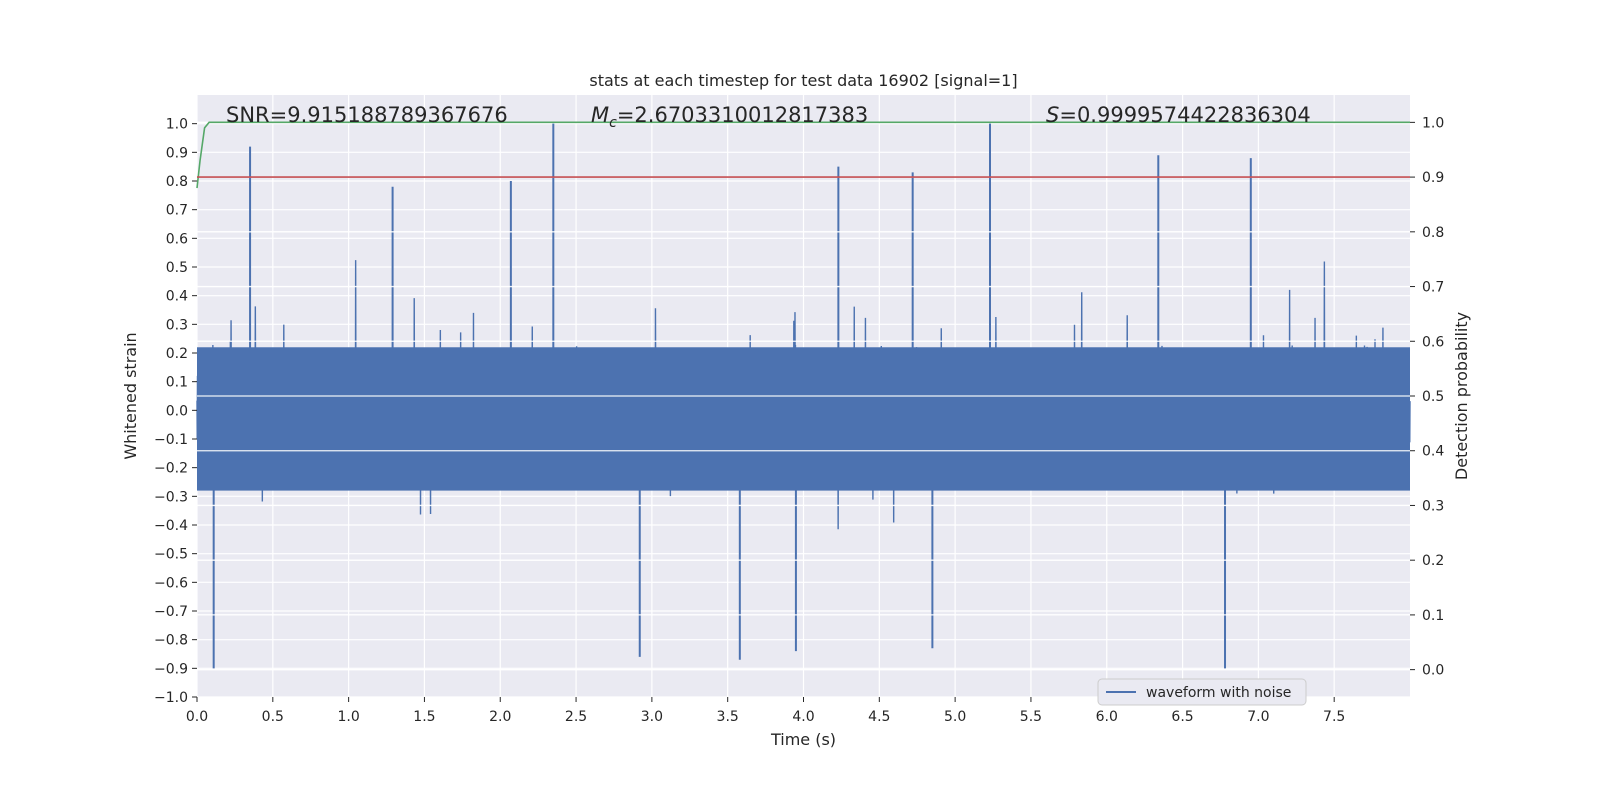 This screenshot has height=800, width=1600. What do you see at coordinates (1433, 342) in the screenshot?
I see `y-right-tick-label: 0.6` at bounding box center [1433, 342].